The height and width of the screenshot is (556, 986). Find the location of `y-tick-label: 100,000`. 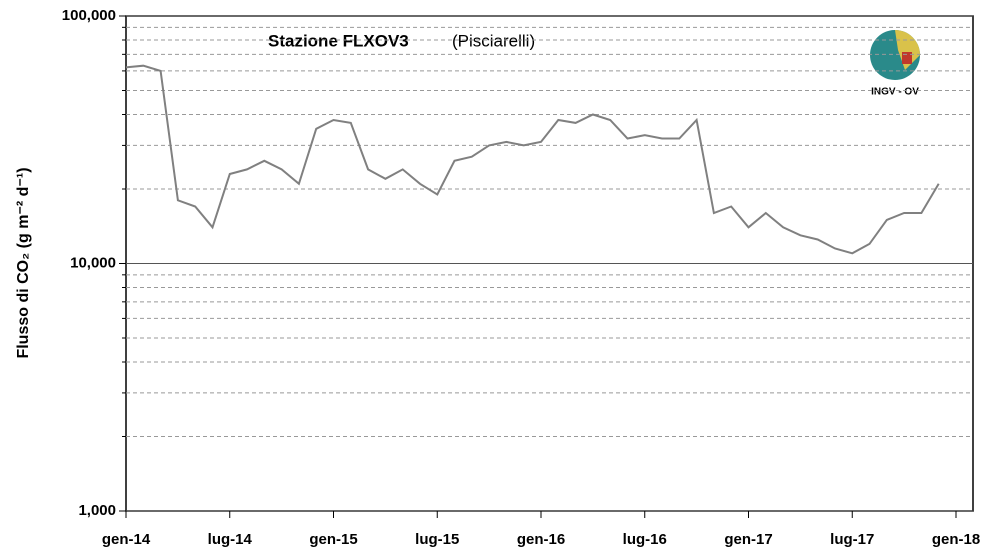

y-tick-label: 100,000 is located at coordinates (89, 15).